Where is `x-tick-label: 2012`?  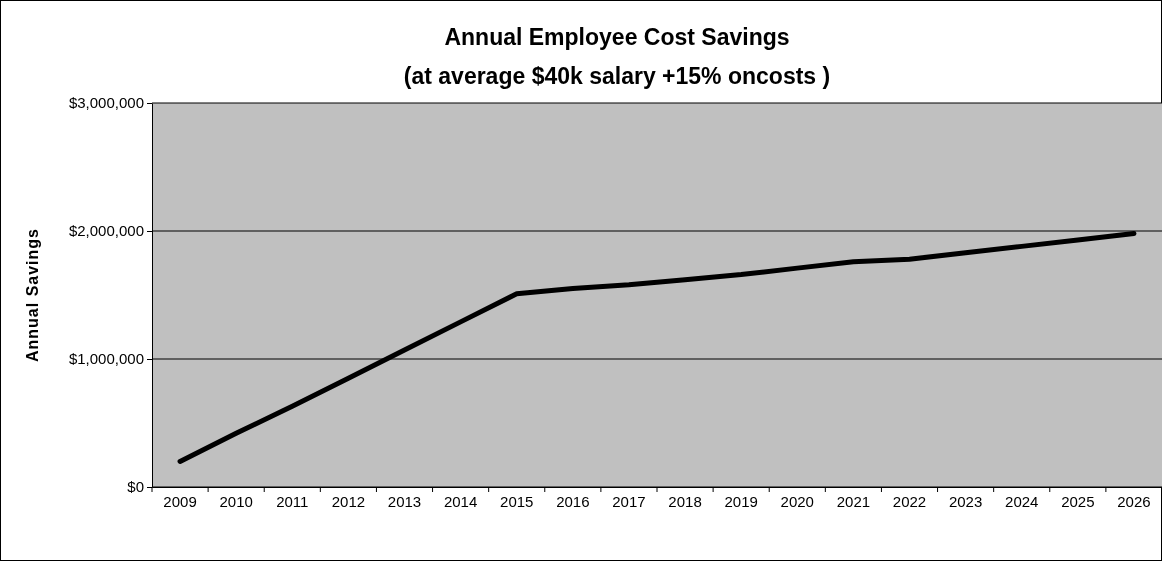 x-tick-label: 2012 is located at coordinates (348, 501).